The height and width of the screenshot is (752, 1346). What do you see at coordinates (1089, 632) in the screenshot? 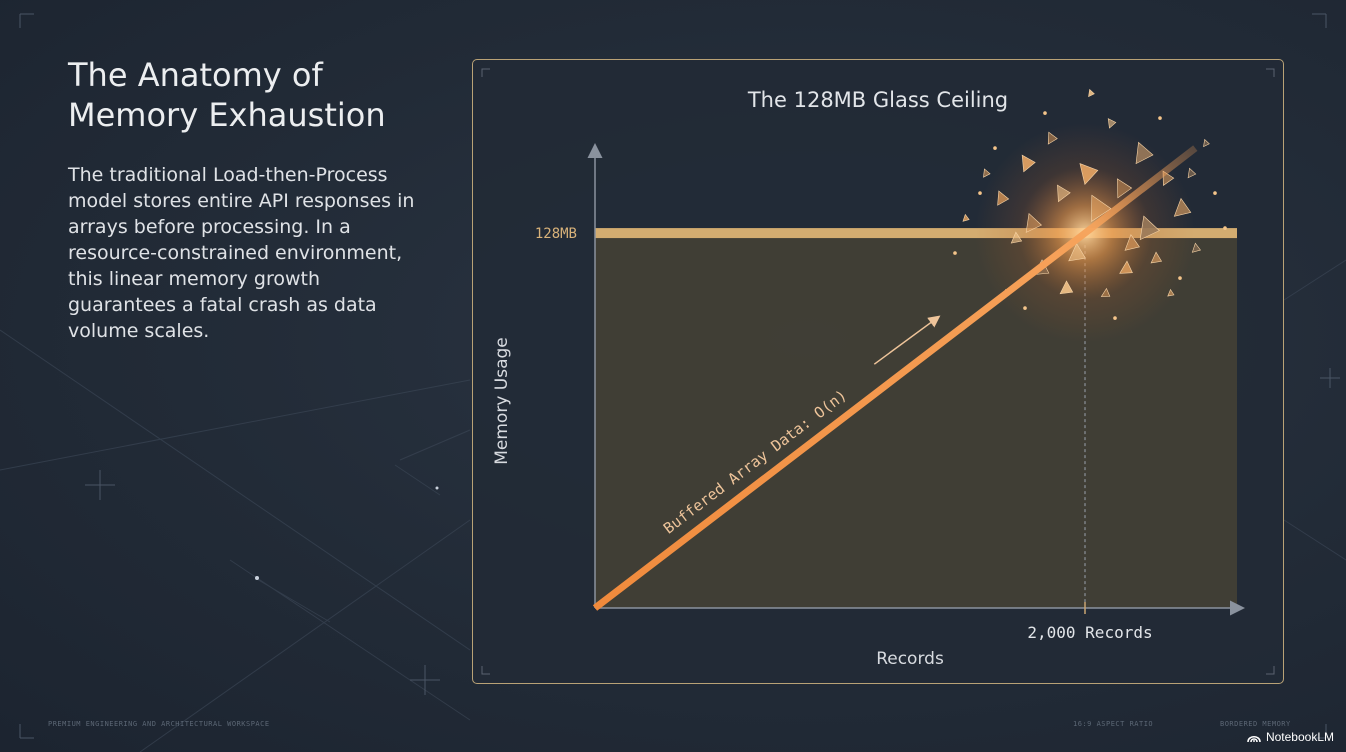
I see `records-marker-label: 2,000 Records` at bounding box center [1089, 632].